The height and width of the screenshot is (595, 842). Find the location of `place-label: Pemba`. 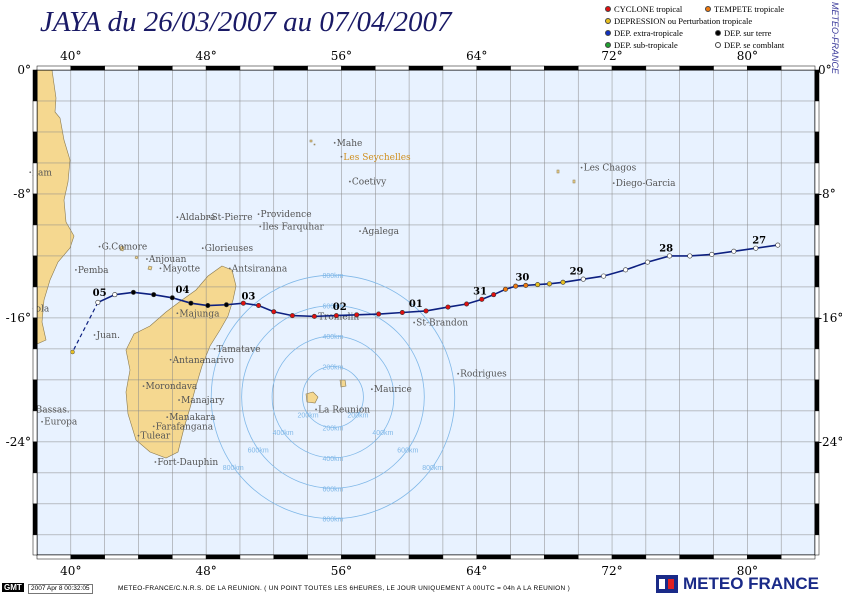

place-label: Pemba is located at coordinates (93, 271).